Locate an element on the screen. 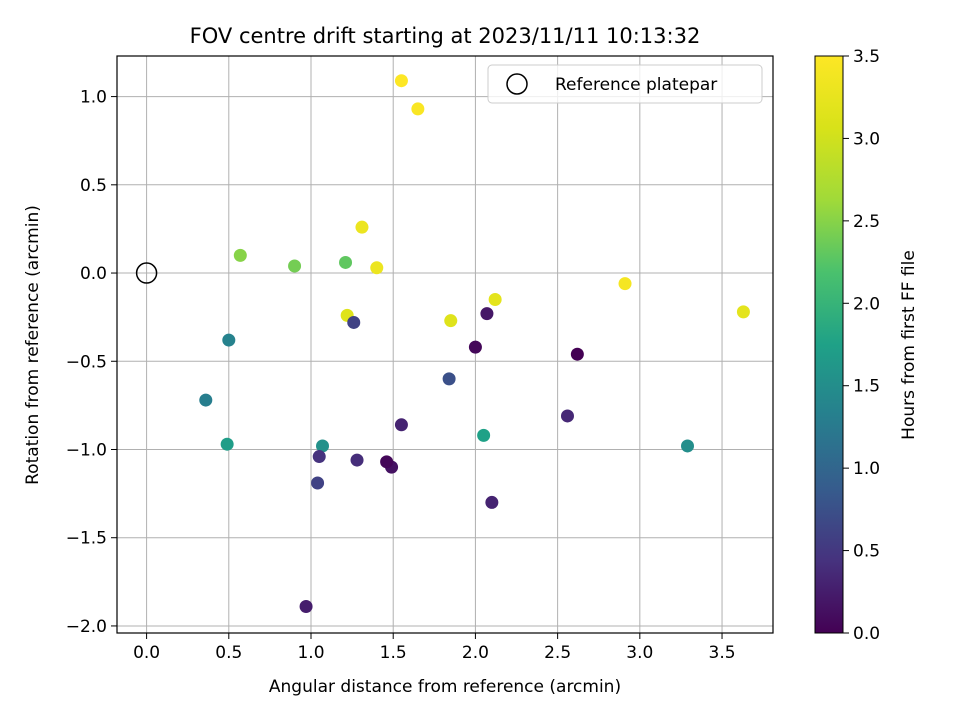 The height and width of the screenshot is (724, 960). y-tick-label: 1.0 is located at coordinates (93, 98).